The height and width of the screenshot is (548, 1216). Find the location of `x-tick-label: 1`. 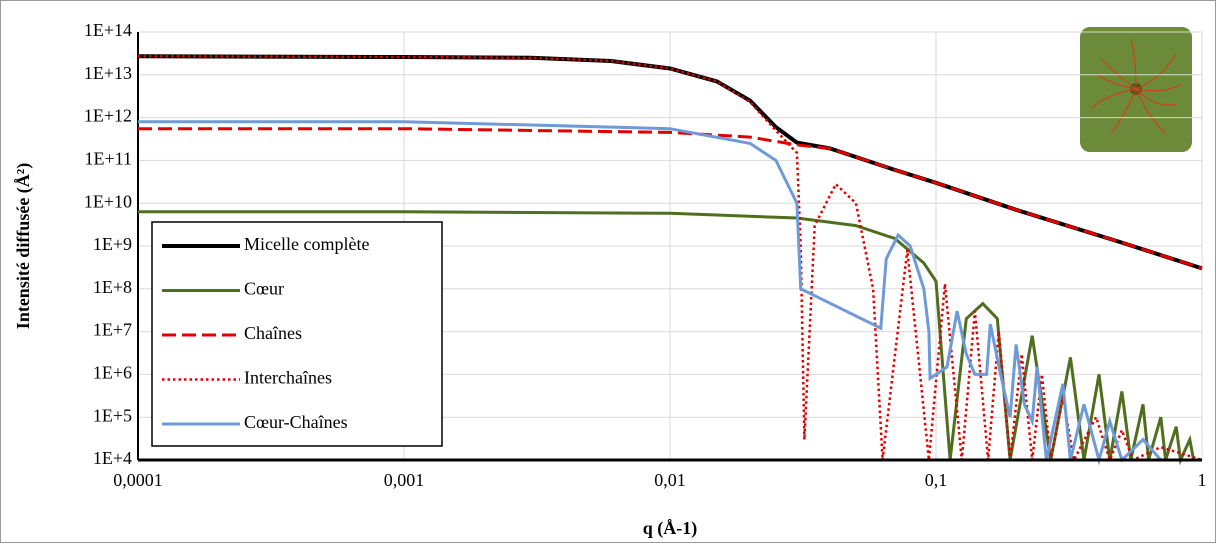

x-tick-label: 1 is located at coordinates (1202, 480).